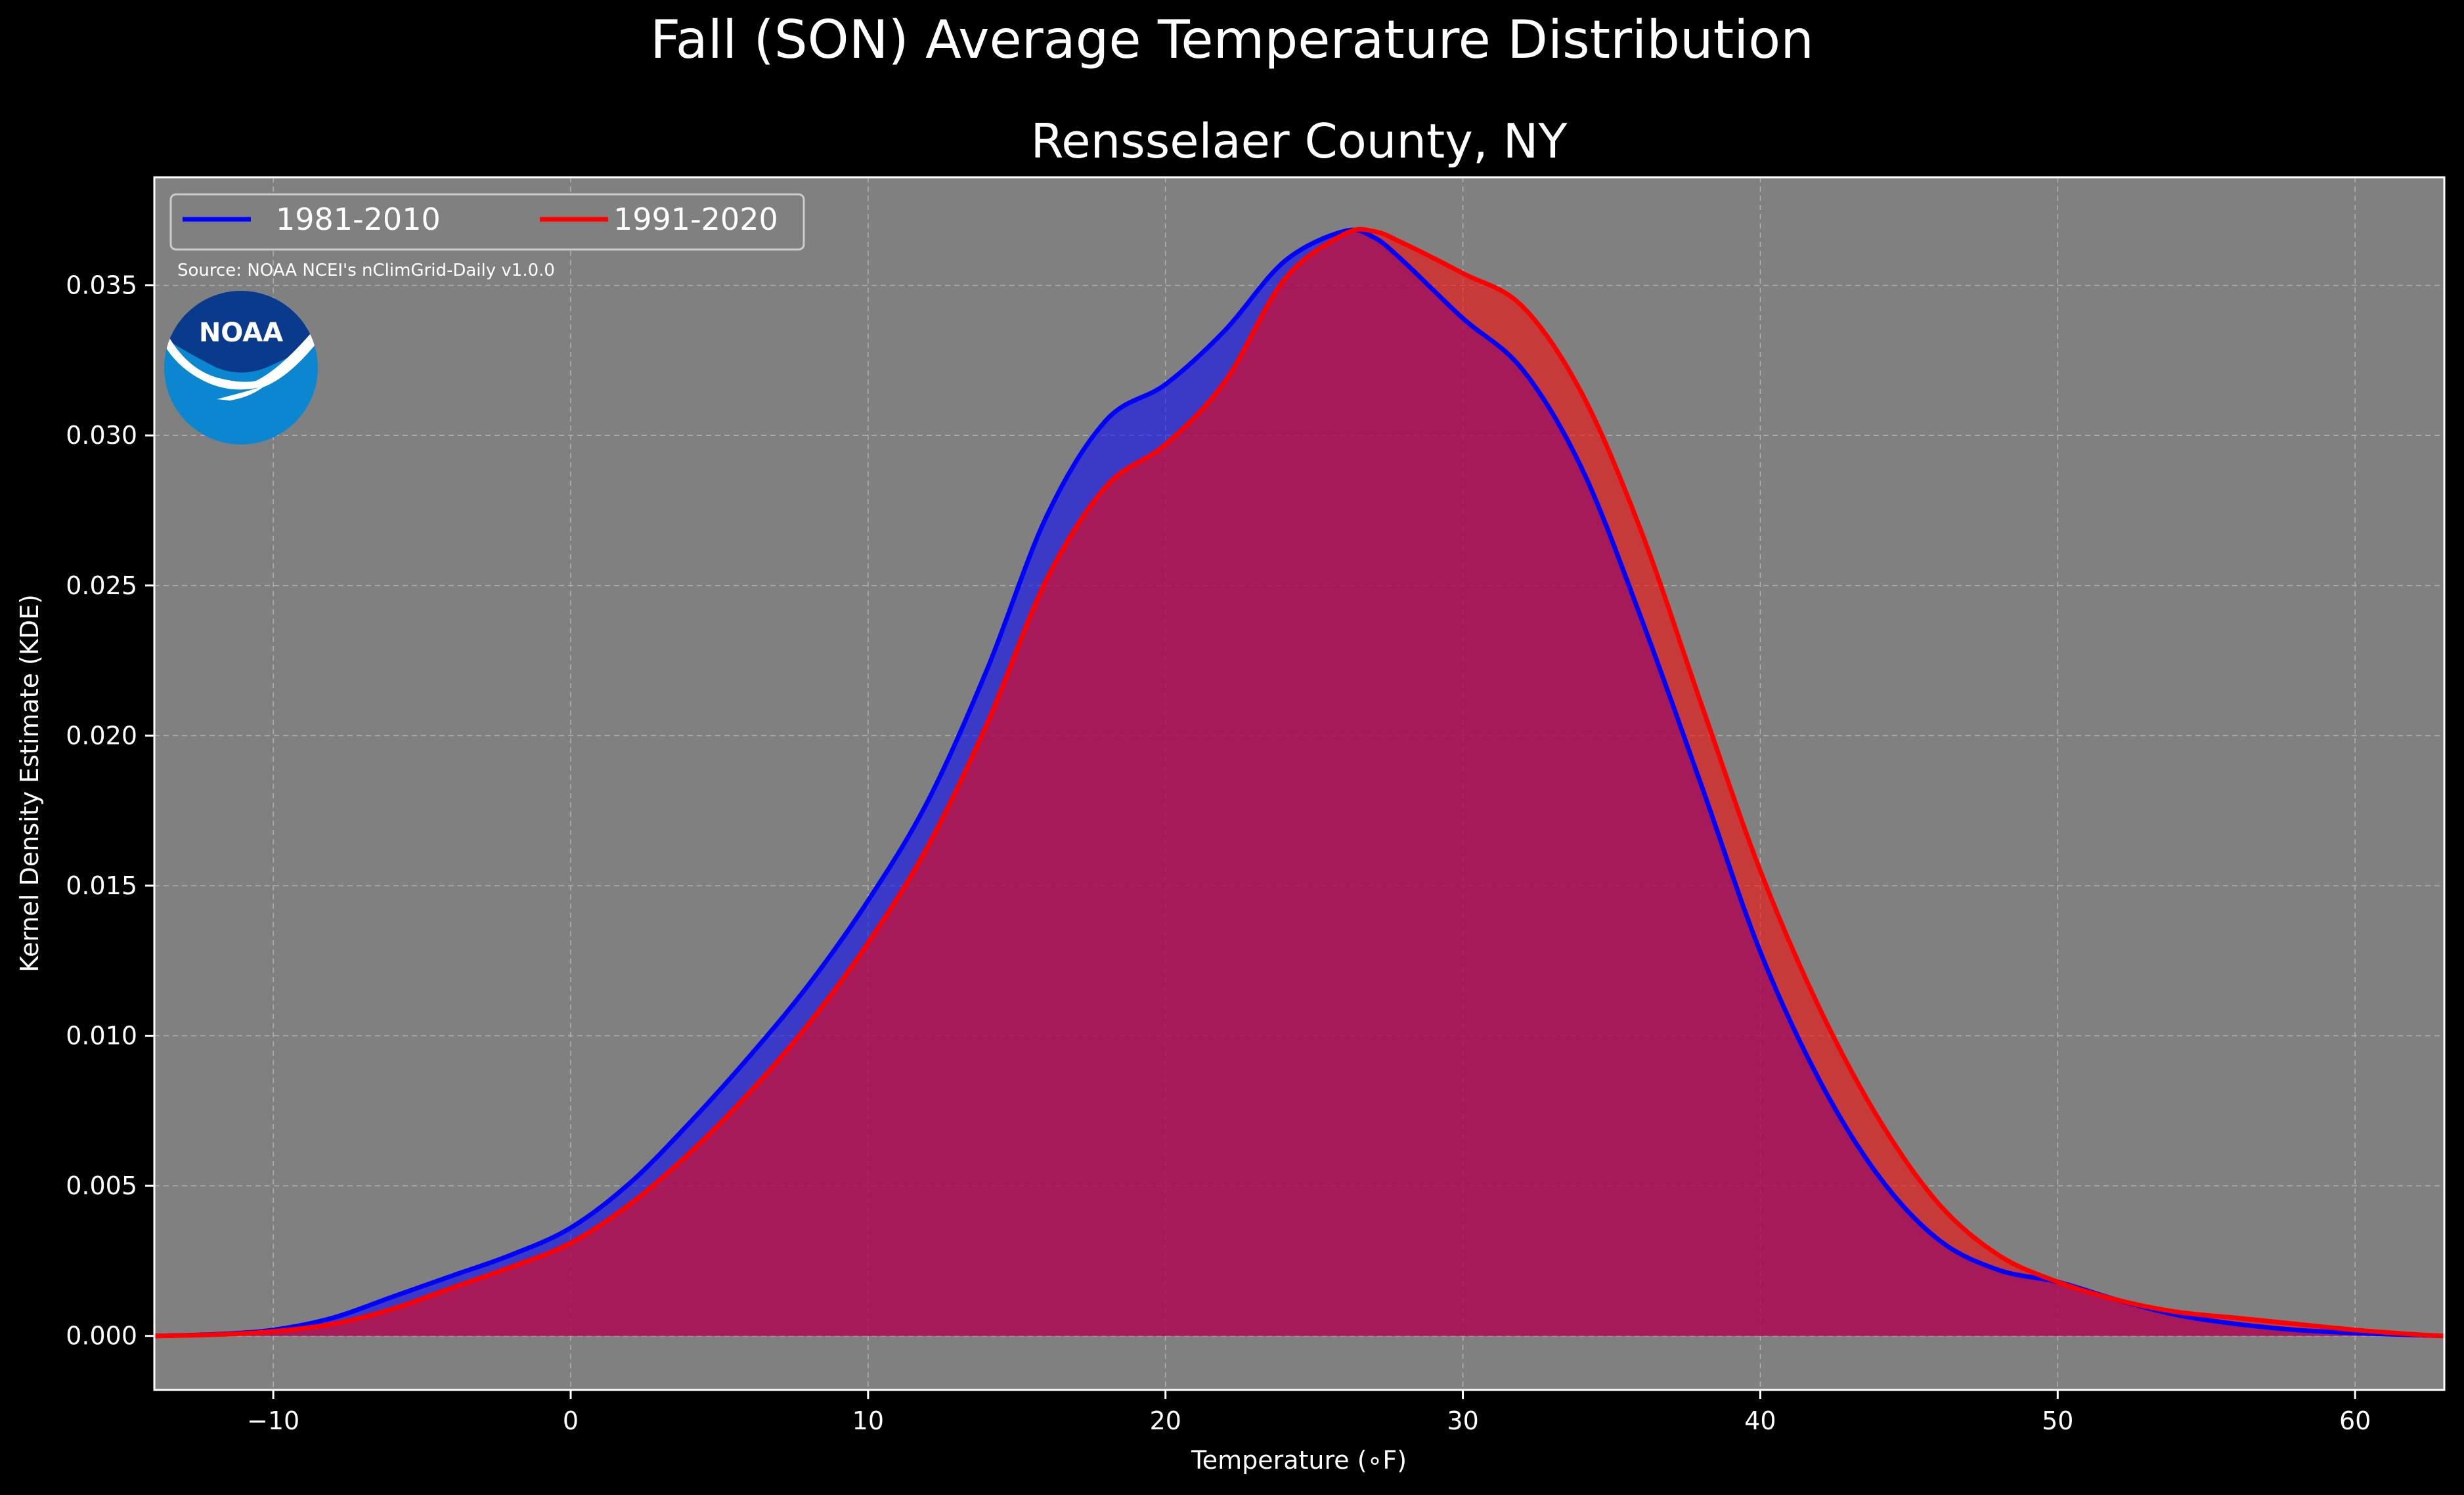  Describe the element at coordinates (868, 1420) in the screenshot. I see `x-tick-label: 10` at that location.